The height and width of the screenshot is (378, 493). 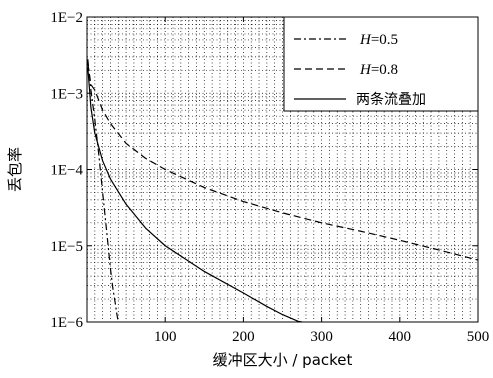 What do you see at coordinates (384, 70) in the screenshot?
I see `legend-label-value: =0.8` at bounding box center [384, 70].